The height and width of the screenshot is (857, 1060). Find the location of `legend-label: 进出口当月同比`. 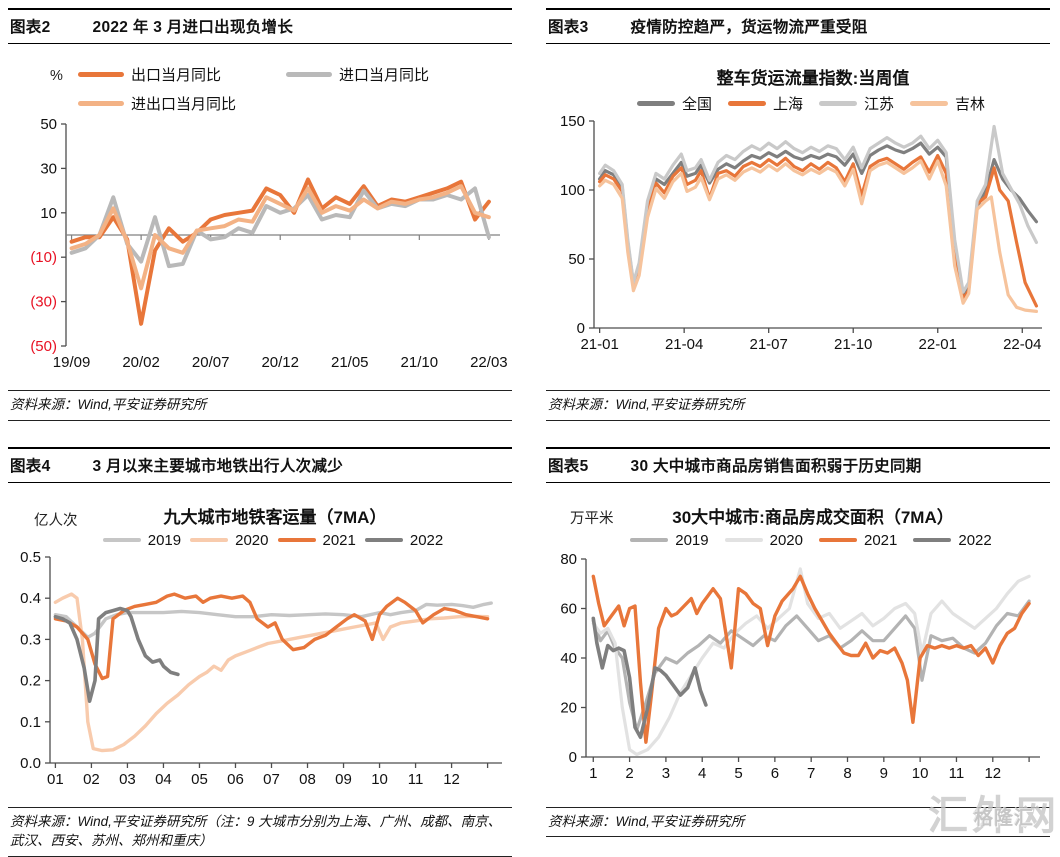

legend-label: 进出口当月同比 is located at coordinates (184, 104).